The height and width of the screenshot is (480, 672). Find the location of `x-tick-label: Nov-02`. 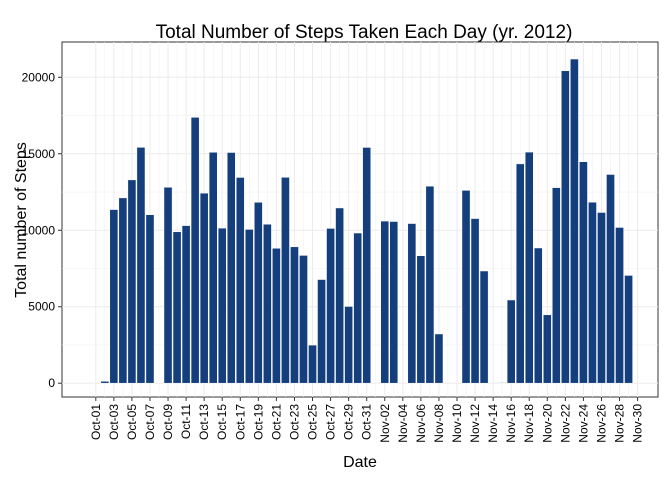

x-tick-label: Nov-02 is located at coordinates (385, 423).